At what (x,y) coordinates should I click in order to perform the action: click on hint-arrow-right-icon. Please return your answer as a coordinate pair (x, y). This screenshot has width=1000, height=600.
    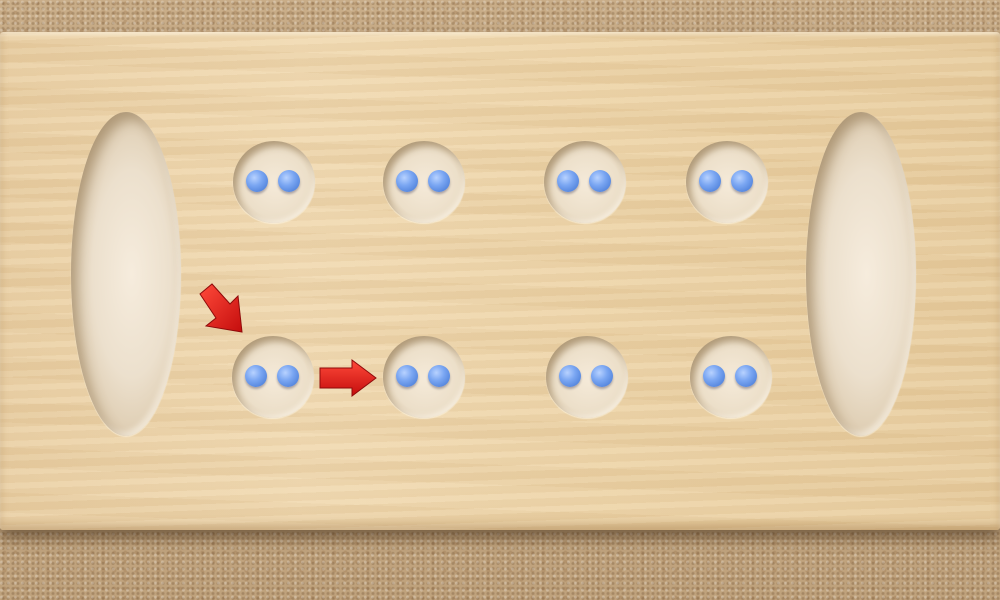
    Looking at the image, I should click on (348, 378).